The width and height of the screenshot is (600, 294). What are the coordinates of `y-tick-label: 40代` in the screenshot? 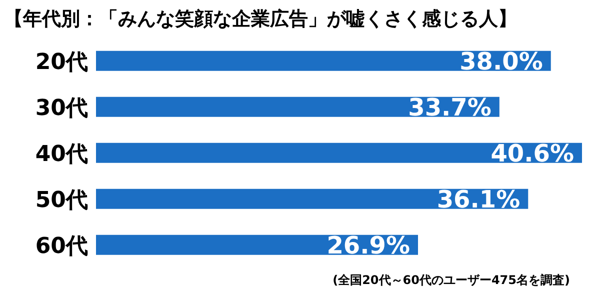 It's located at (61, 154).